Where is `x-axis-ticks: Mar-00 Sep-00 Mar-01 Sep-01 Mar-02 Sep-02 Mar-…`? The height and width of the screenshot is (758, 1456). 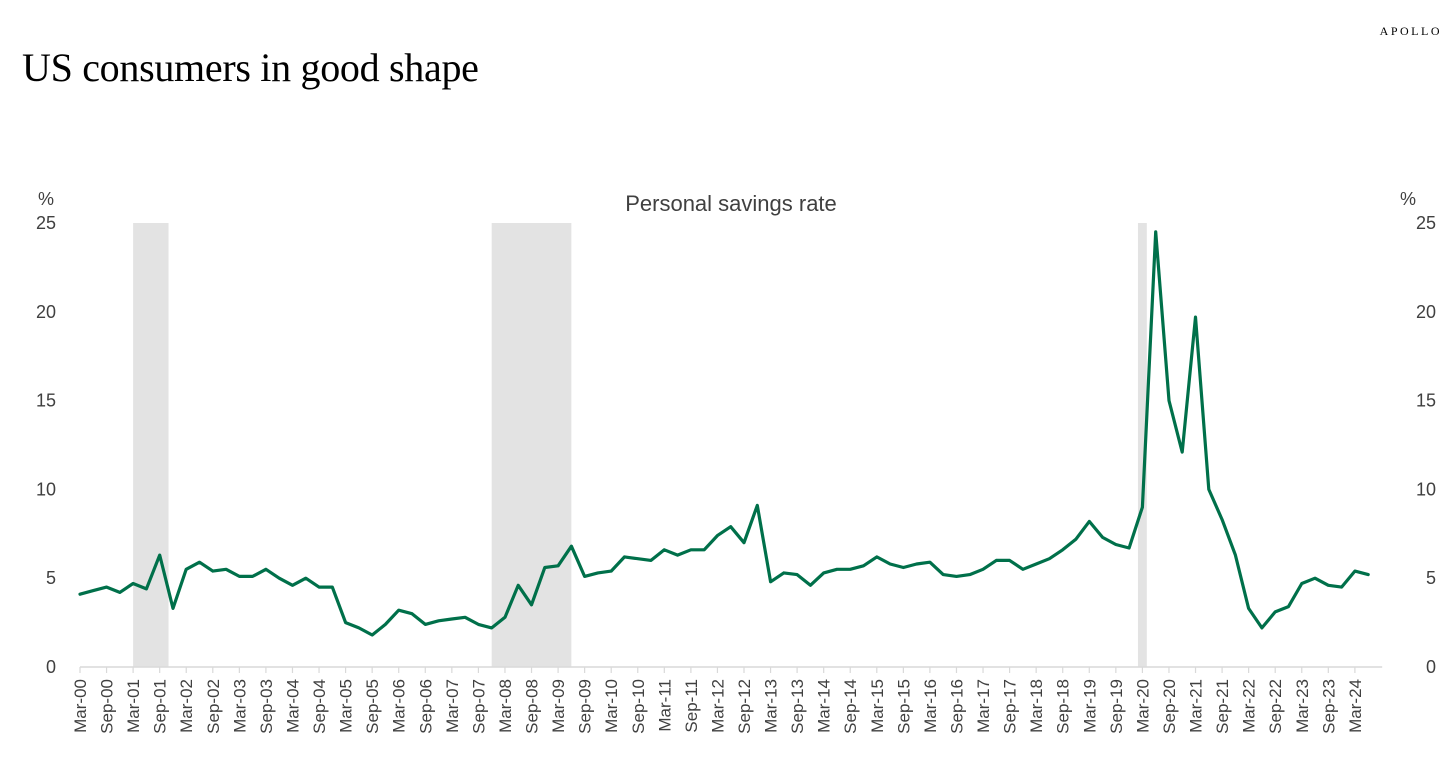 x-axis-ticks: Mar-00 Sep-00 Mar-01 Sep-01 Mar-02 Sep-02 Mar-… is located at coordinates (718, 700).